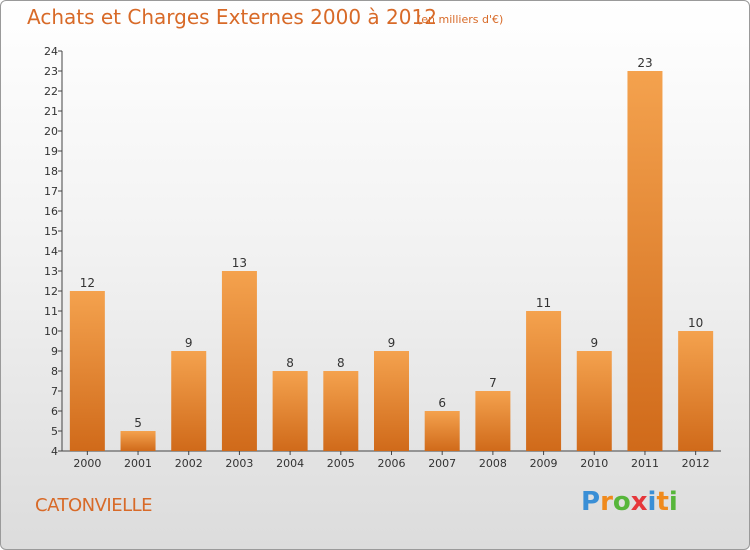 This screenshot has height=550, width=750. Describe the element at coordinates (290, 463) in the screenshot. I see `x-tick-label: 2004` at that location.